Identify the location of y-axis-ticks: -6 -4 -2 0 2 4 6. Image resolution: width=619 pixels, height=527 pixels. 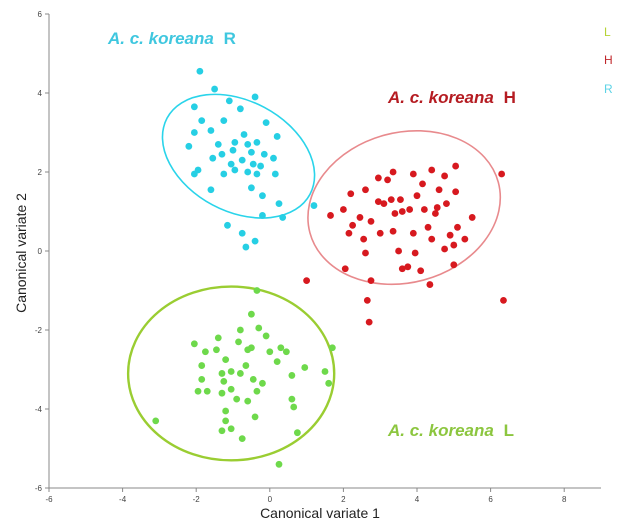
(42, 251).